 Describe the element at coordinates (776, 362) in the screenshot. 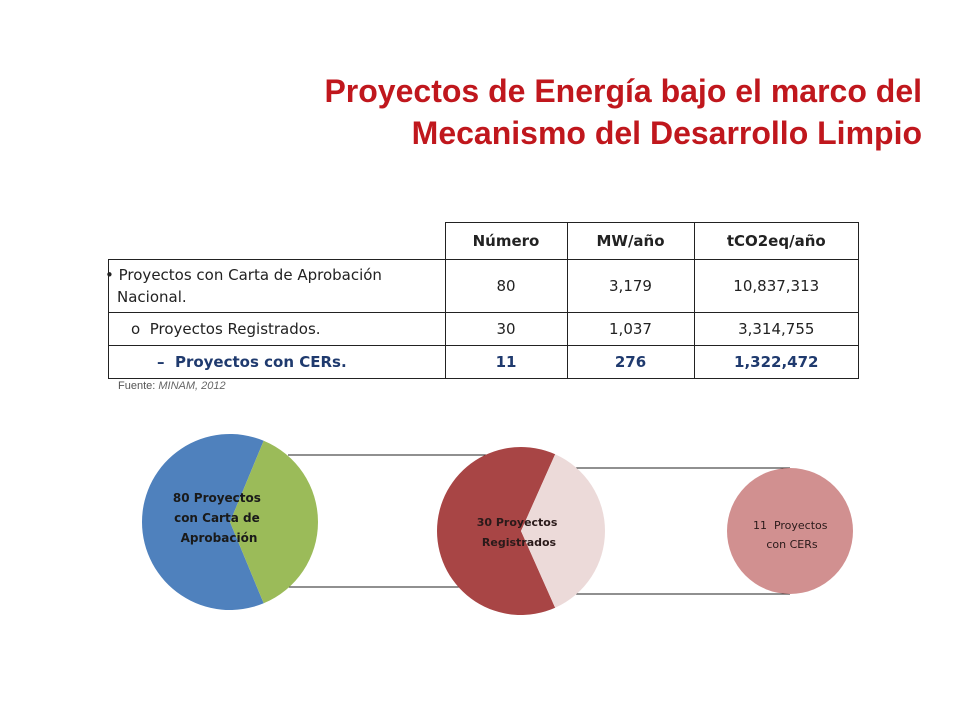

I see `cell-tco2: 1,322,472` at that location.